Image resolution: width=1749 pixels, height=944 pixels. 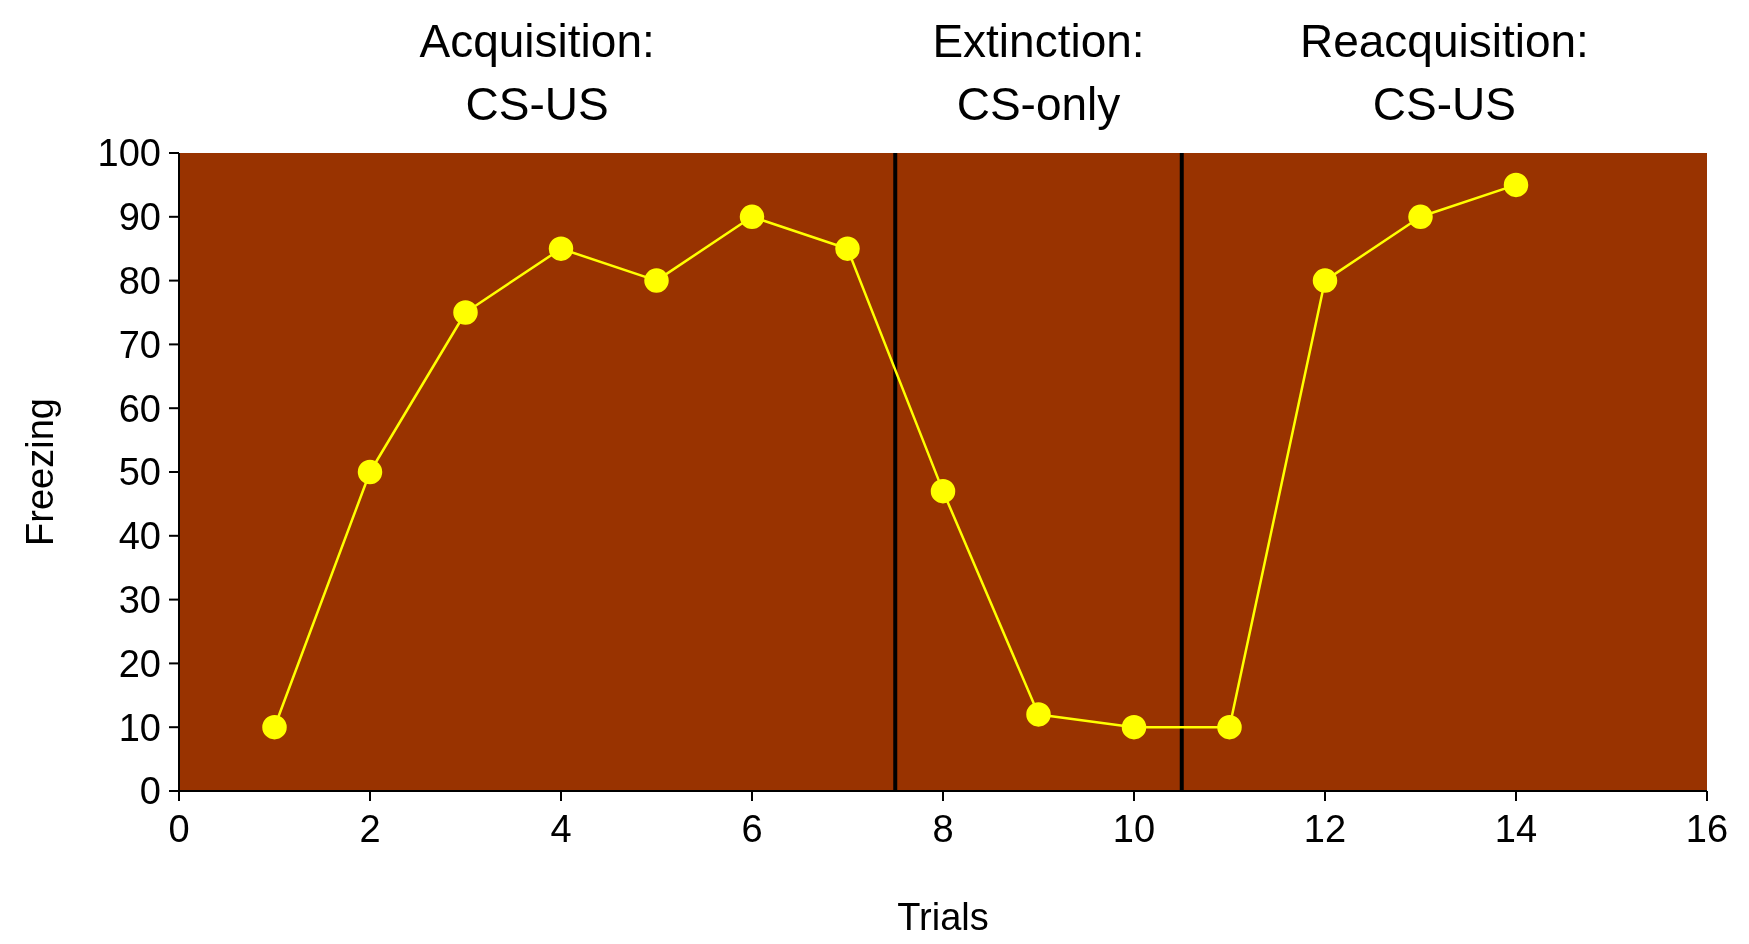 I want to click on x-tick-label: 2, so click(x=370, y=828).